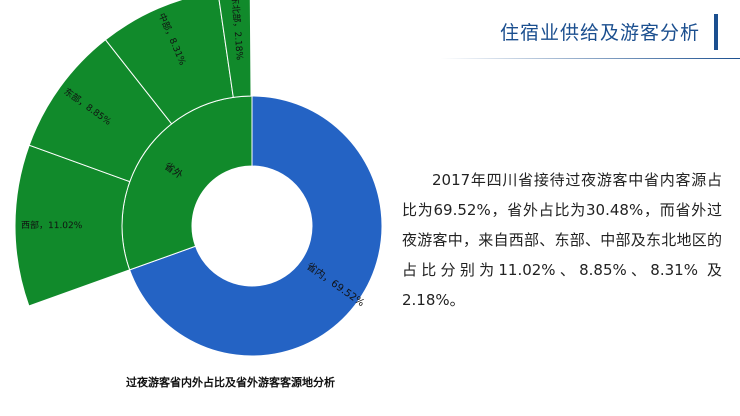 The height and width of the screenshot is (416, 740). What do you see at coordinates (716, 32) in the screenshot?
I see `title-accent-bar` at bounding box center [716, 32].